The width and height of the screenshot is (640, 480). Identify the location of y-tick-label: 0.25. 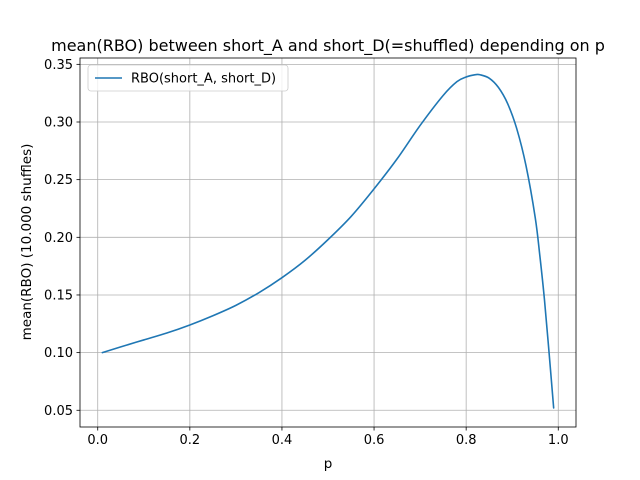
(58, 180).